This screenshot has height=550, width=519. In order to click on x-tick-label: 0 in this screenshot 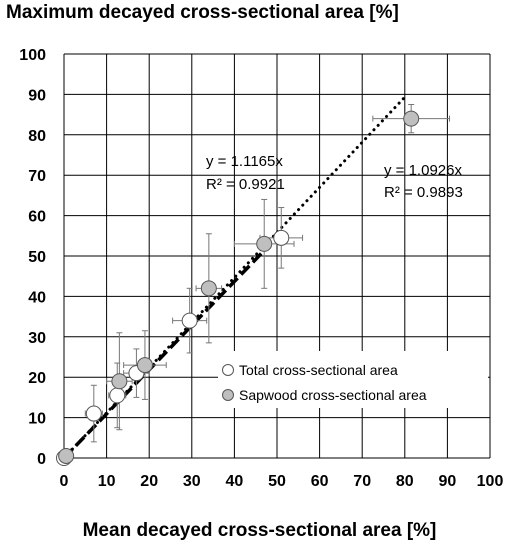, I will do `click(64, 481)`.